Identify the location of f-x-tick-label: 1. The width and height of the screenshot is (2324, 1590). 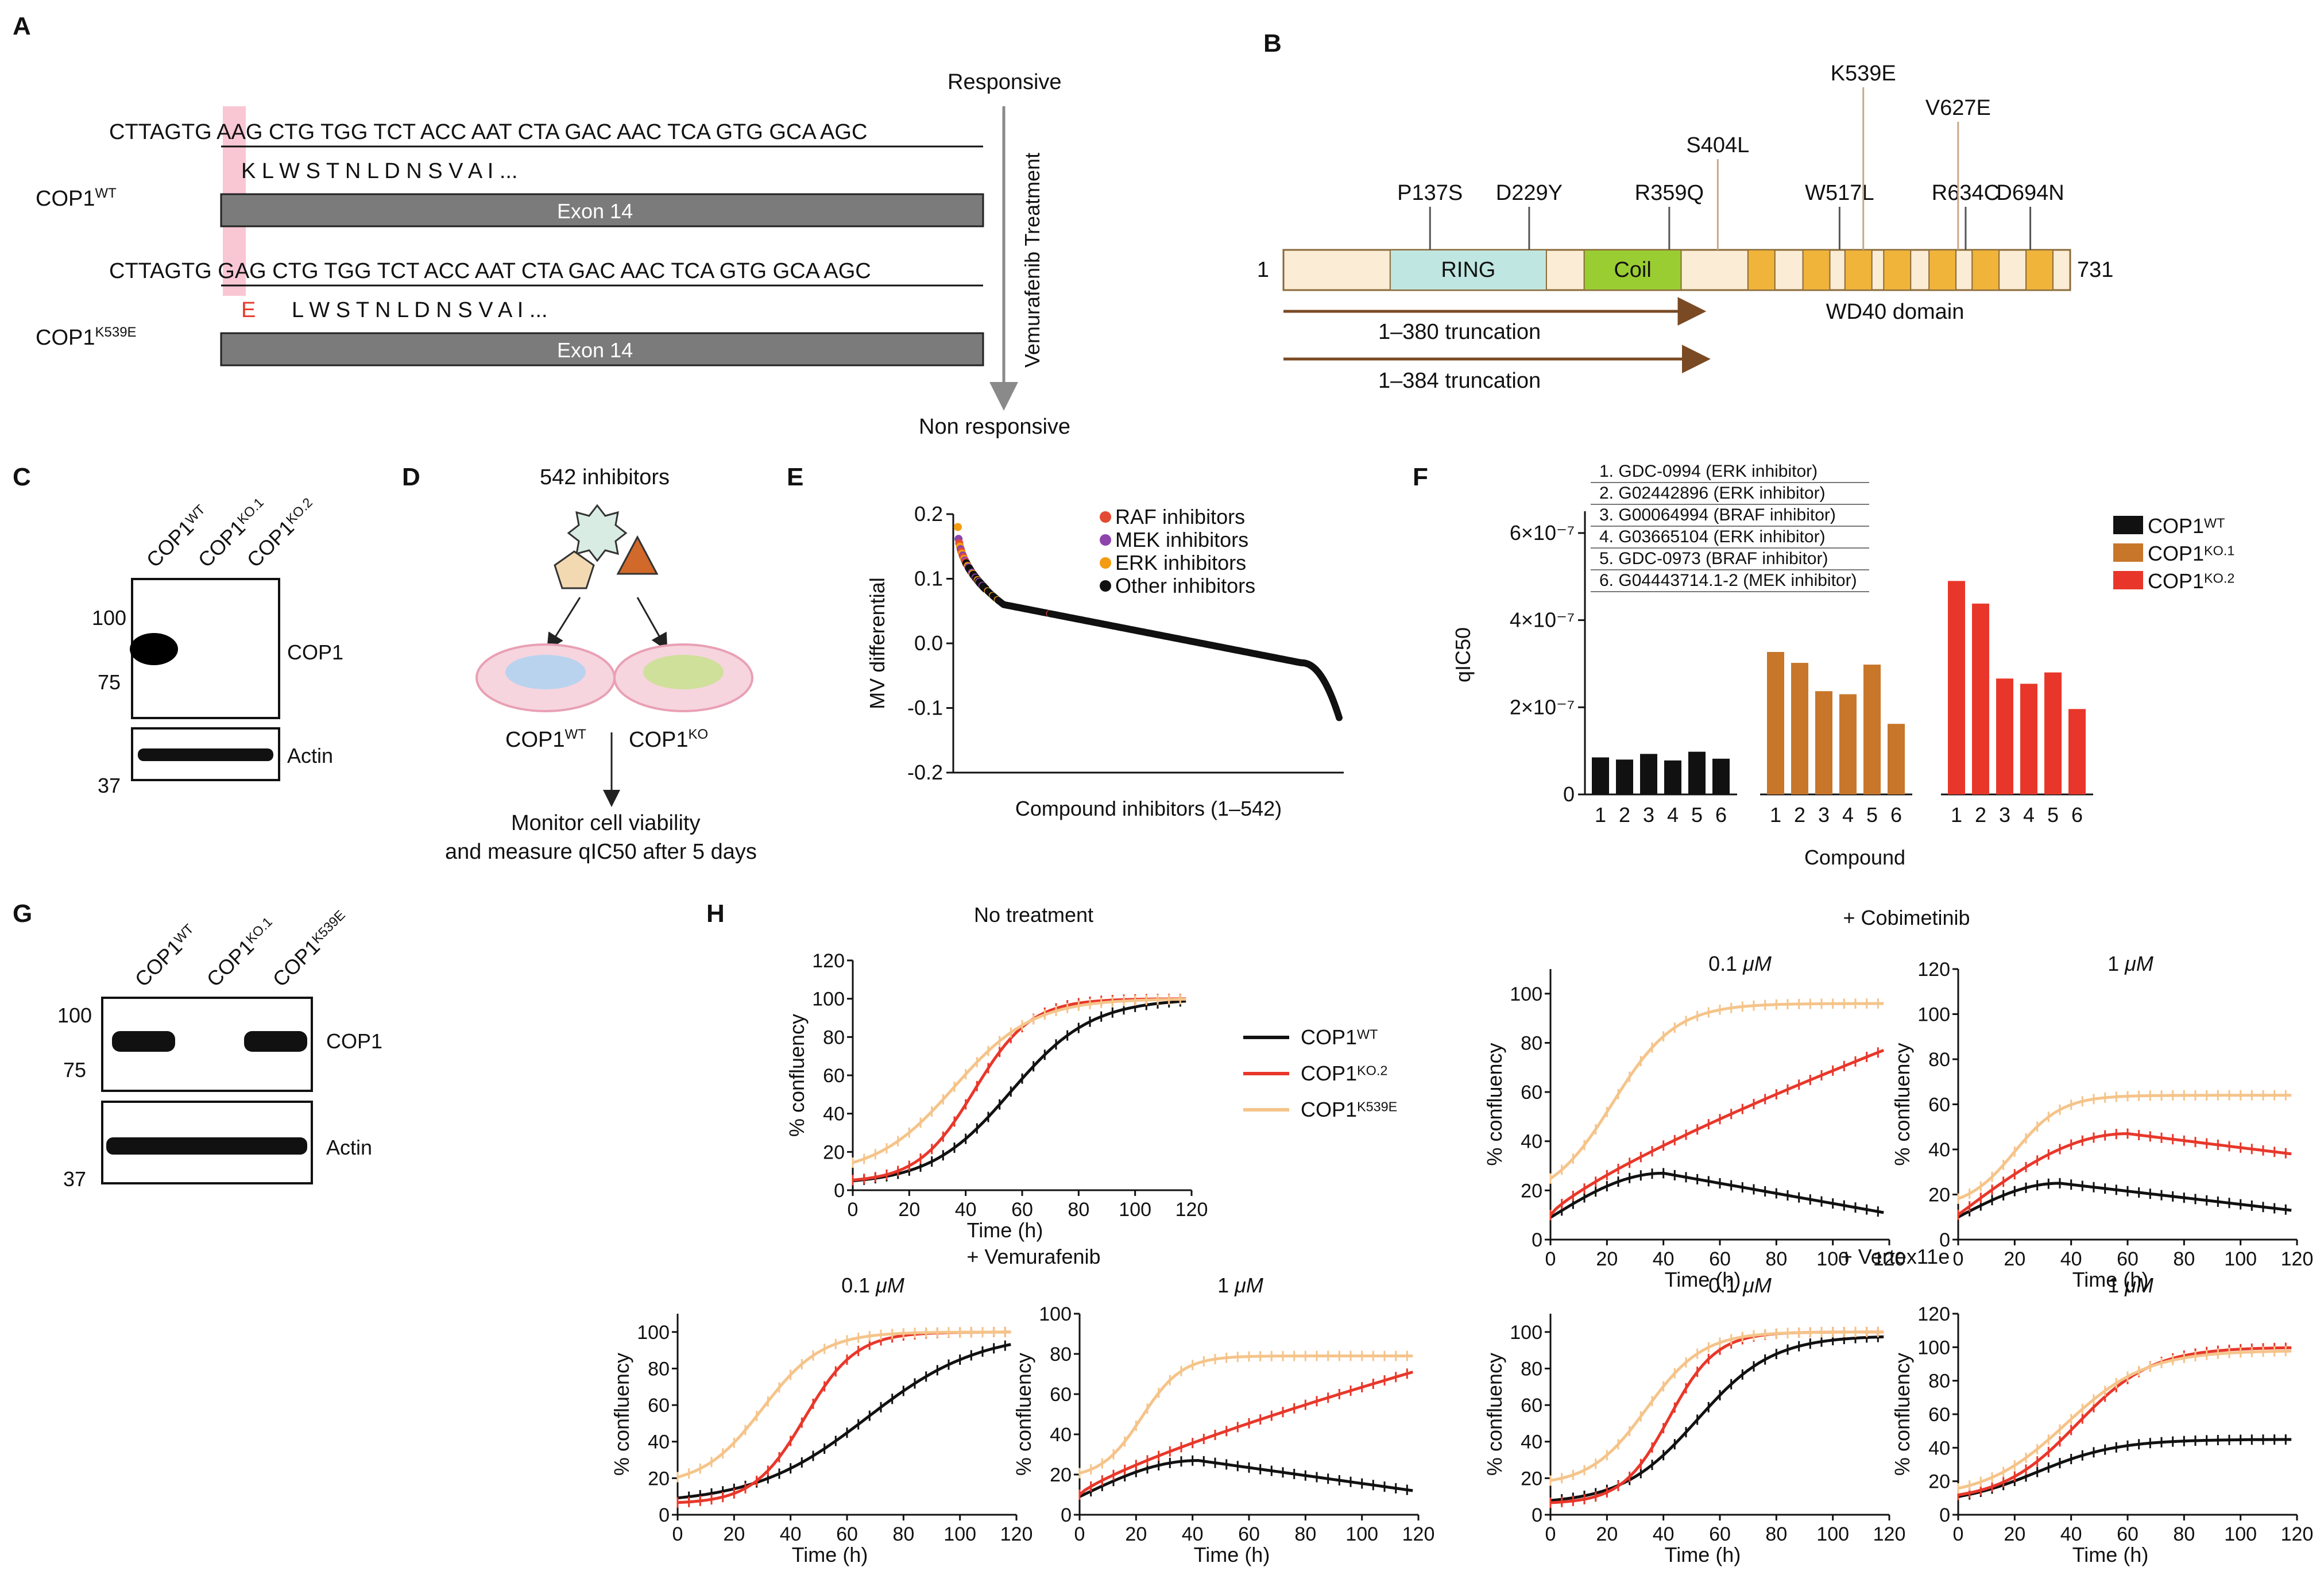
(1600, 815).